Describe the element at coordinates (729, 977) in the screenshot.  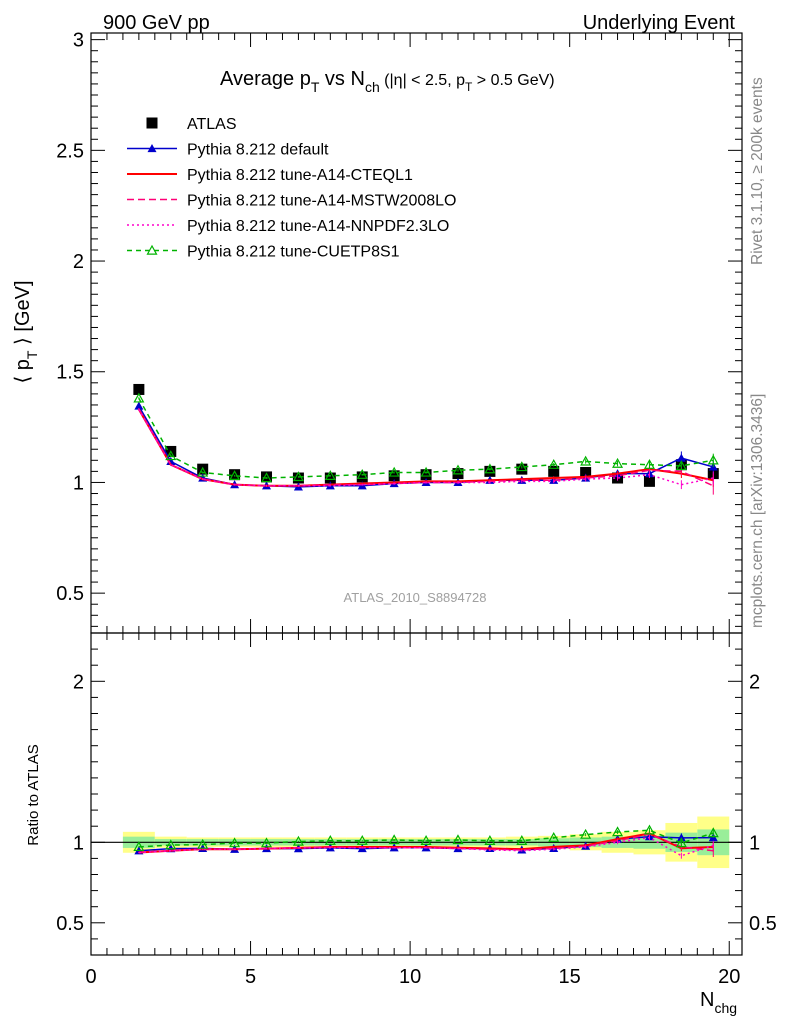
I see `x-tick-label: 20` at that location.